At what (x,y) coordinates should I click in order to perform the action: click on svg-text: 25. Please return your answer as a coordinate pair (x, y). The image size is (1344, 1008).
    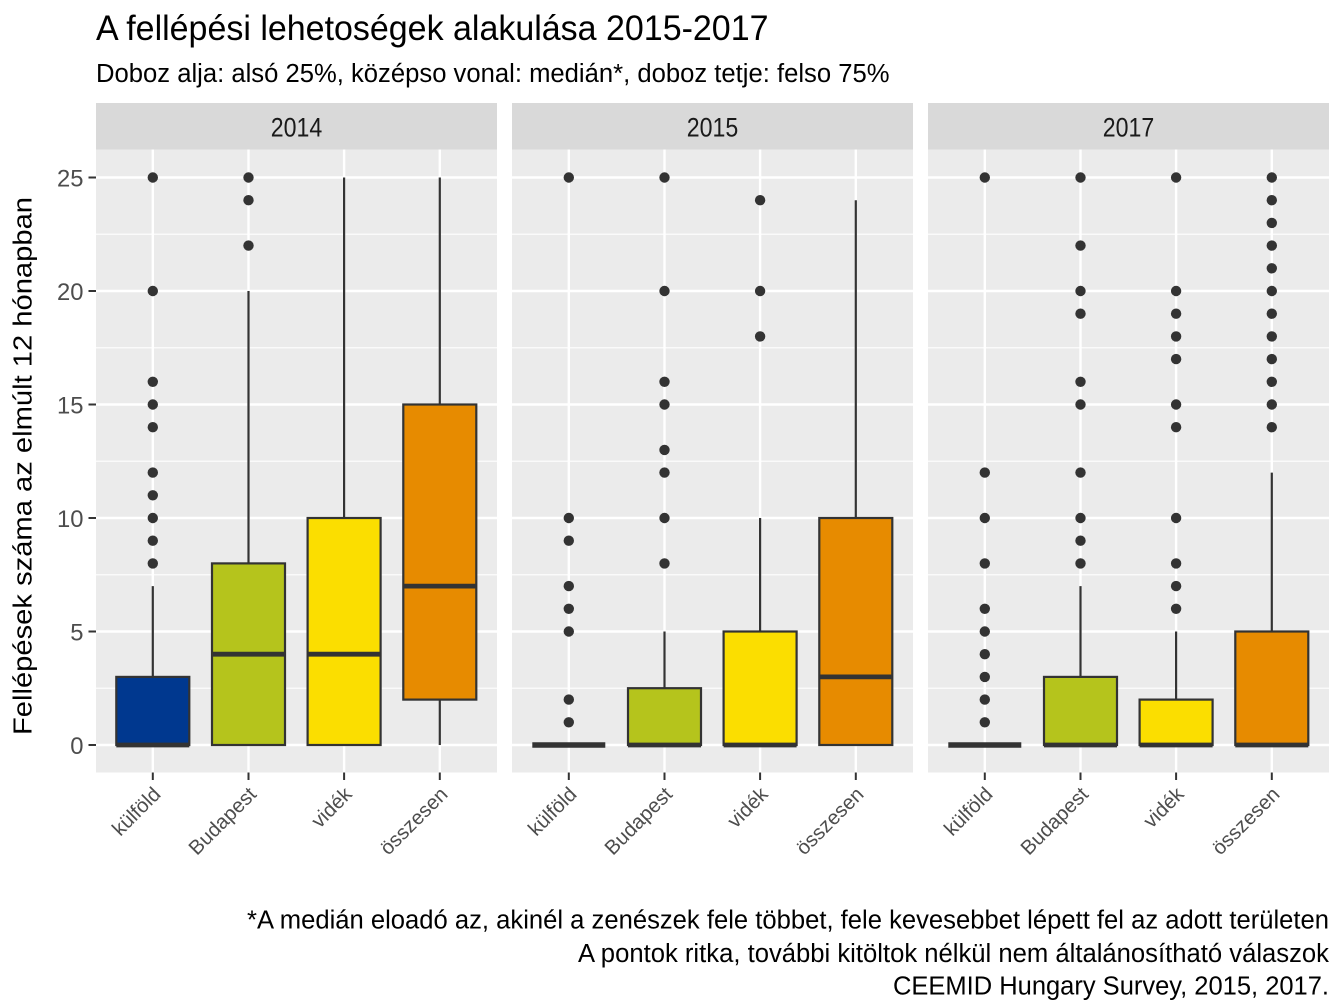
    Looking at the image, I should click on (70, 179).